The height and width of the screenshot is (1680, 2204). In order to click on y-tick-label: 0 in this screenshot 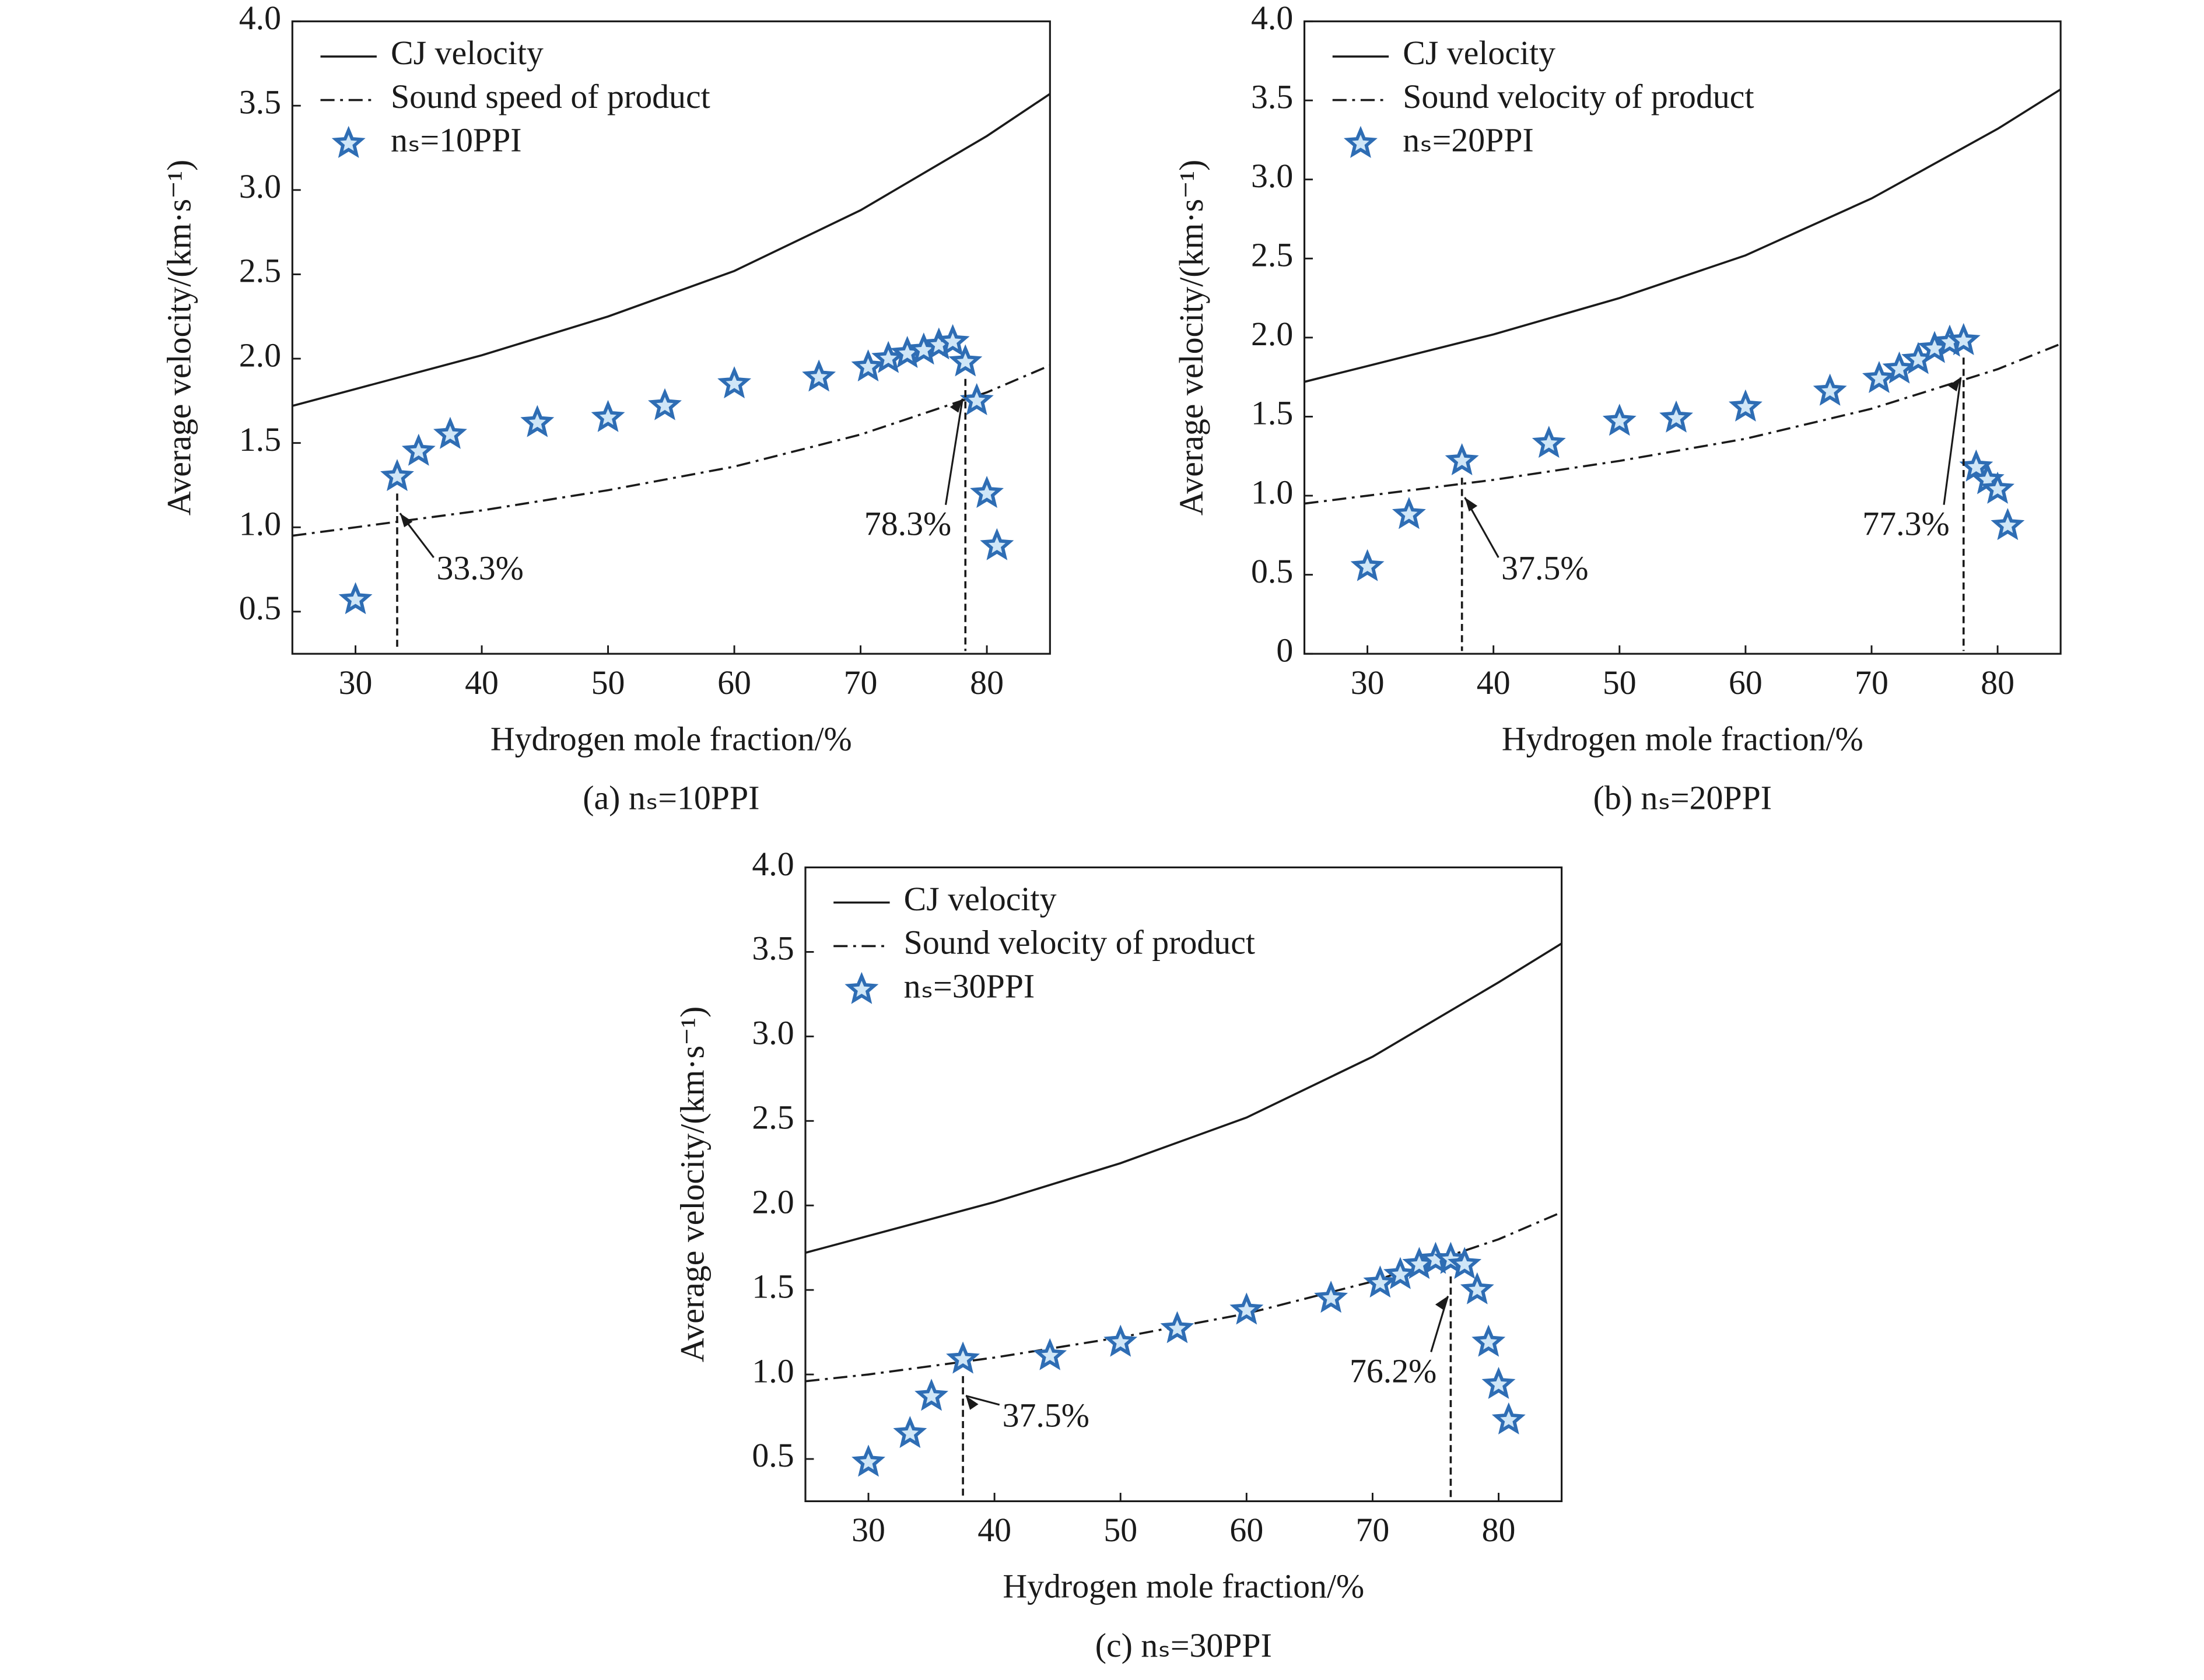, I will do `click(1284, 650)`.